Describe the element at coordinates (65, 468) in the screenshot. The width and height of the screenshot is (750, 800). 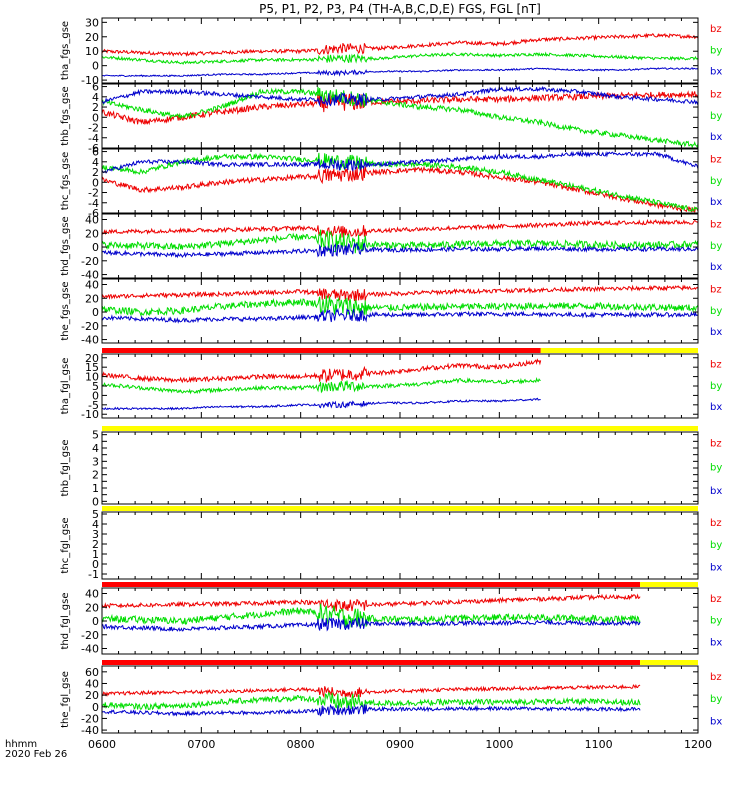
I see `y-axis-label: thb_fgl_gse` at that location.